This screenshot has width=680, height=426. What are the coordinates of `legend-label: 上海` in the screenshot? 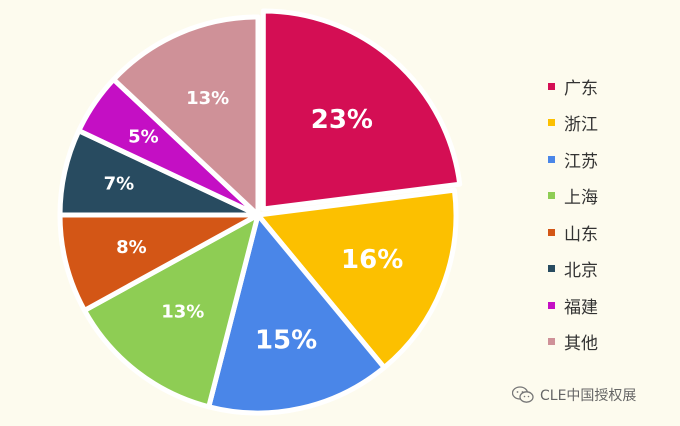 It's located at (581, 198).